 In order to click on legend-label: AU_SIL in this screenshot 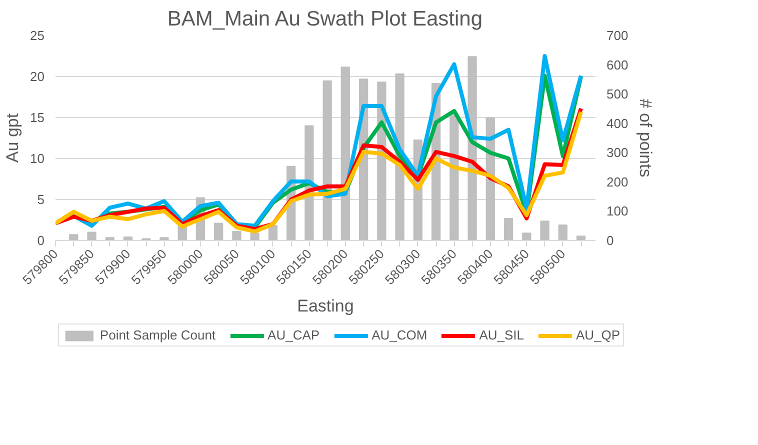, I will do `click(501, 335)`.